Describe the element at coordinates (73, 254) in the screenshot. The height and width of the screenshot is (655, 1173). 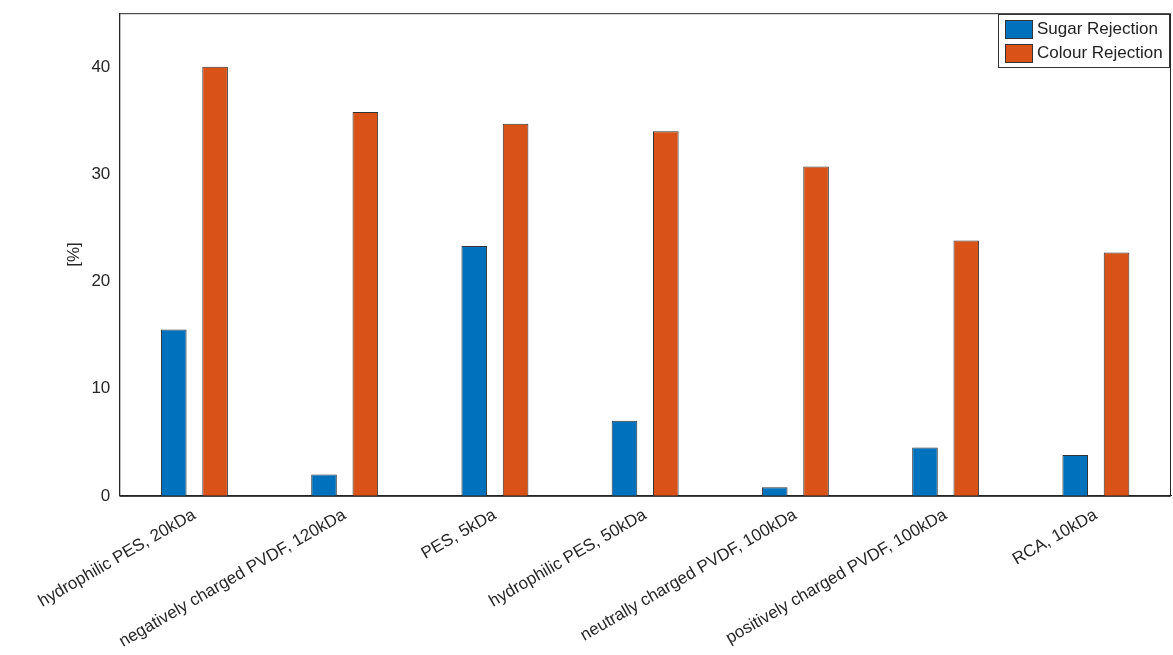
I see `y-axis-title: [%]` at that location.